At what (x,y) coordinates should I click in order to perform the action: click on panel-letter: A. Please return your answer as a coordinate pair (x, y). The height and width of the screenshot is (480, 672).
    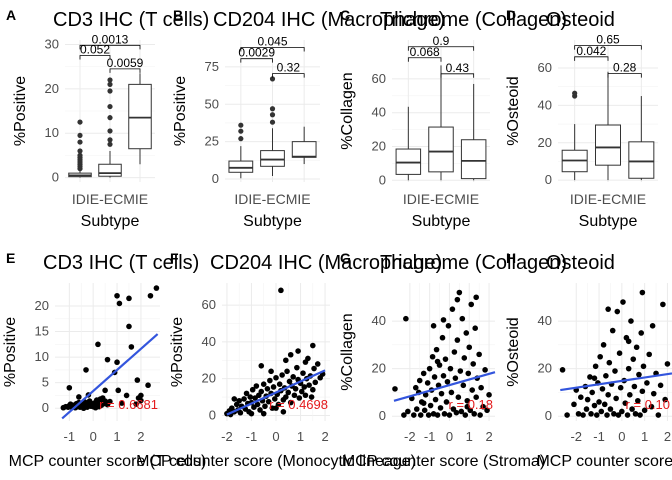
    Looking at the image, I should click on (11, 15).